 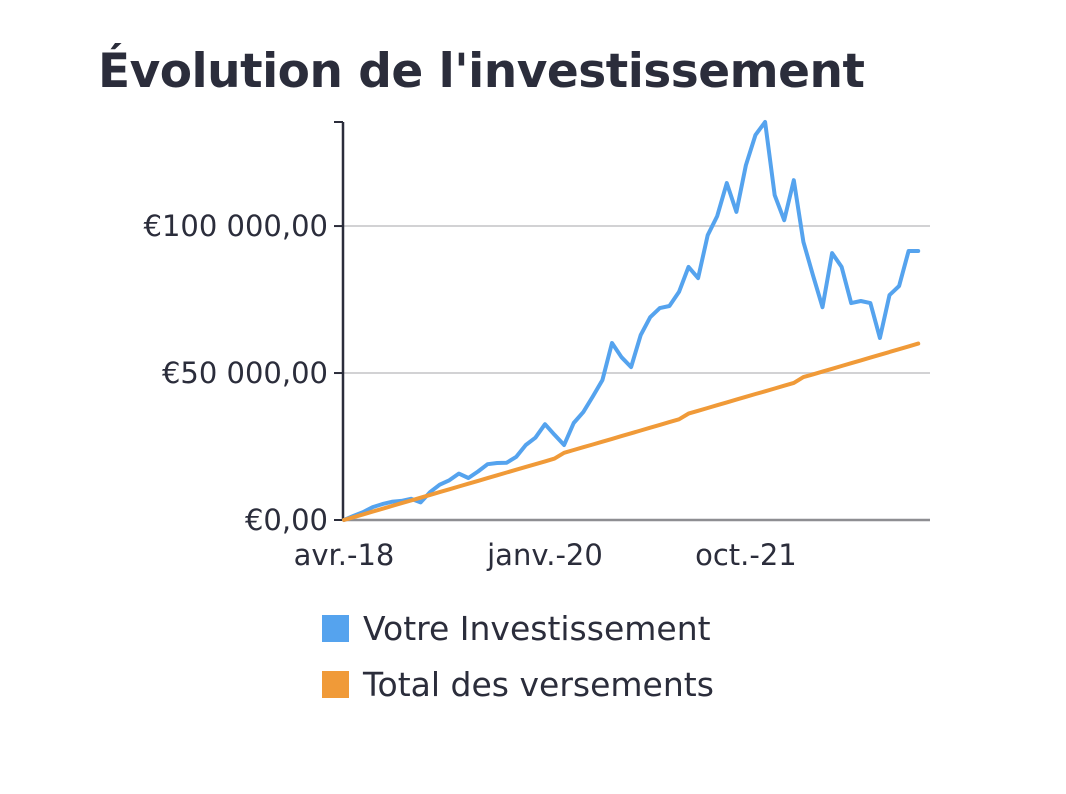 What do you see at coordinates (335, 628) in the screenshot?
I see `legend-swatch-blue` at bounding box center [335, 628].